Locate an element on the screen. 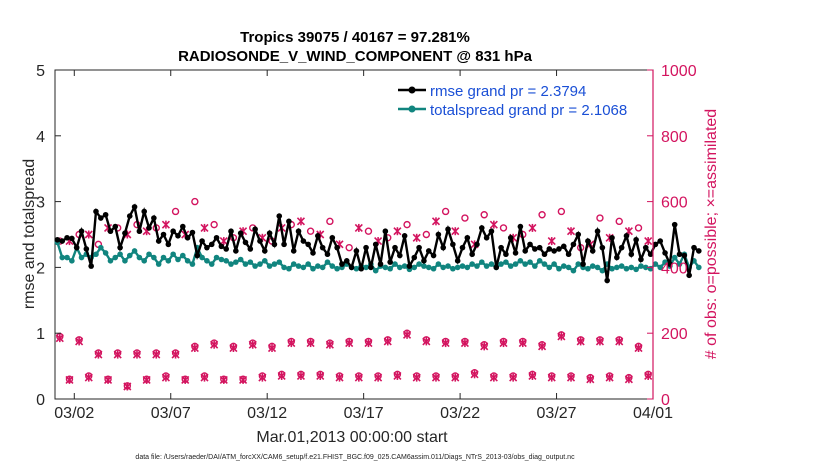 The image size is (830, 470). legend-marker-spread is located at coordinates (412, 109).